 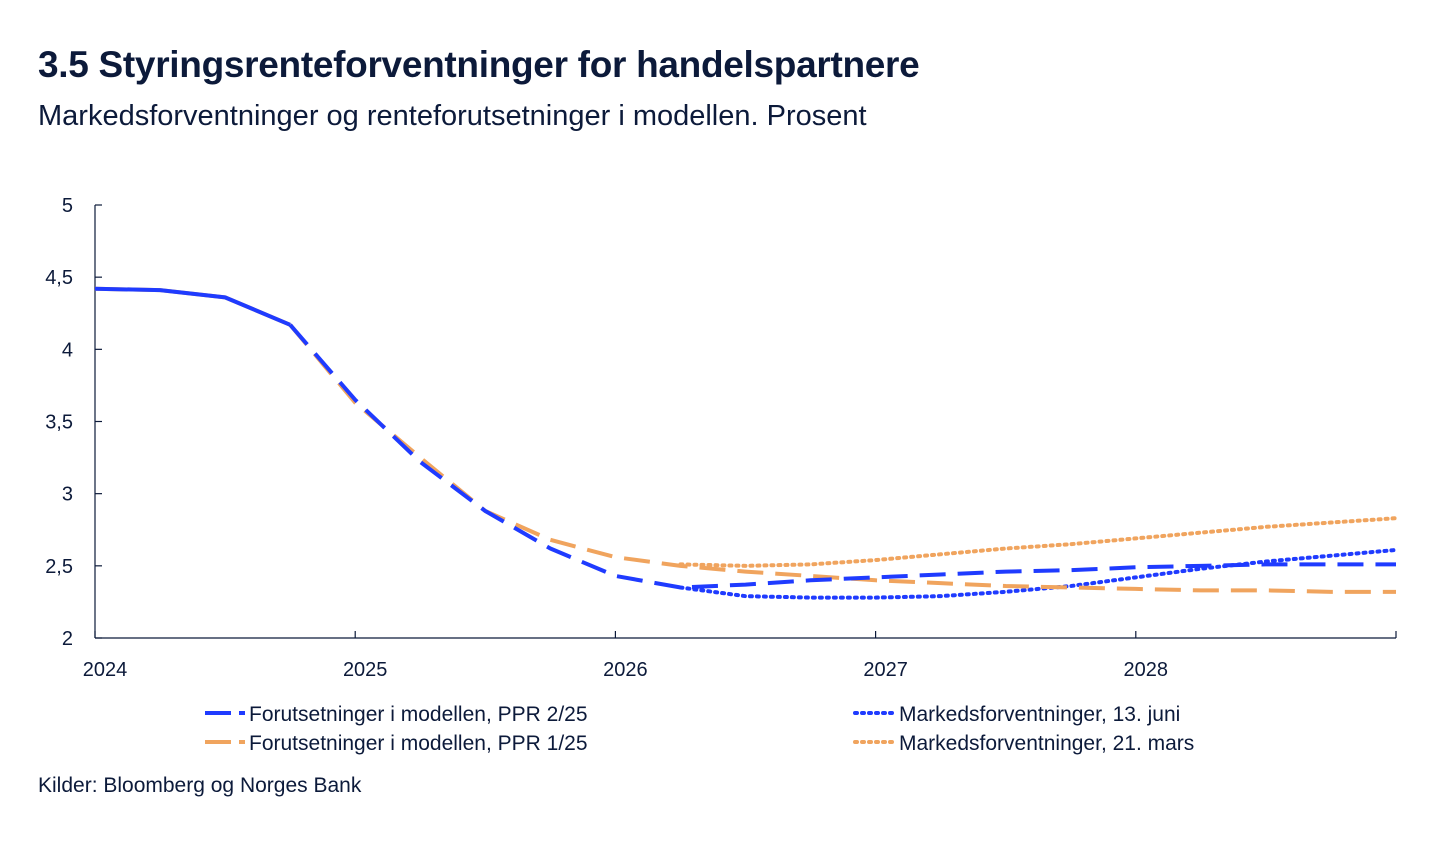 I want to click on y-tick-label: 2, so click(x=67, y=639).